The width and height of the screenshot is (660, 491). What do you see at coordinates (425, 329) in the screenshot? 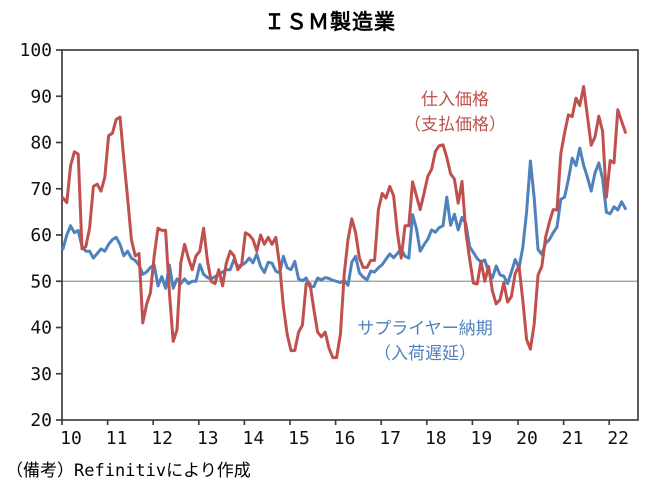
I see `supplier-deliveries-label-line1: サプライヤー納期` at bounding box center [425, 329].